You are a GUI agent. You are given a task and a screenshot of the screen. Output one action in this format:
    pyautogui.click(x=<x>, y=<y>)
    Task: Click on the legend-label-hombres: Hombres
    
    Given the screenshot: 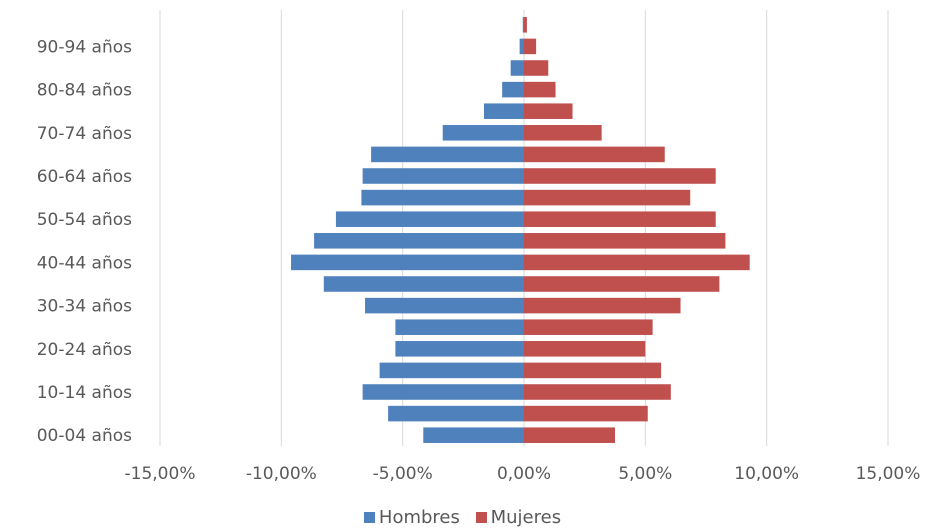 What is the action you would take?
    pyautogui.click(x=419, y=517)
    